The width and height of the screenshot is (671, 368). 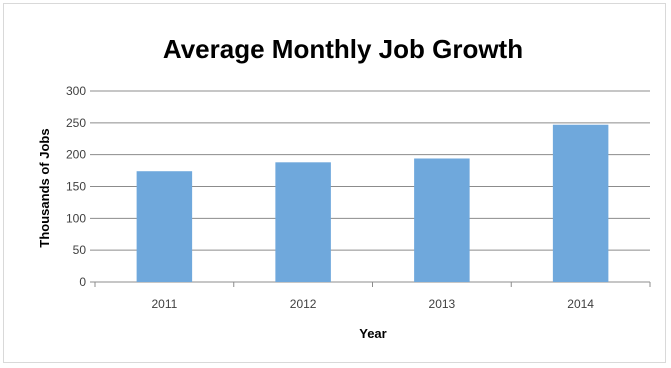 What do you see at coordinates (343, 49) in the screenshot?
I see `chart-title: Average Monthly Job Growth` at bounding box center [343, 49].